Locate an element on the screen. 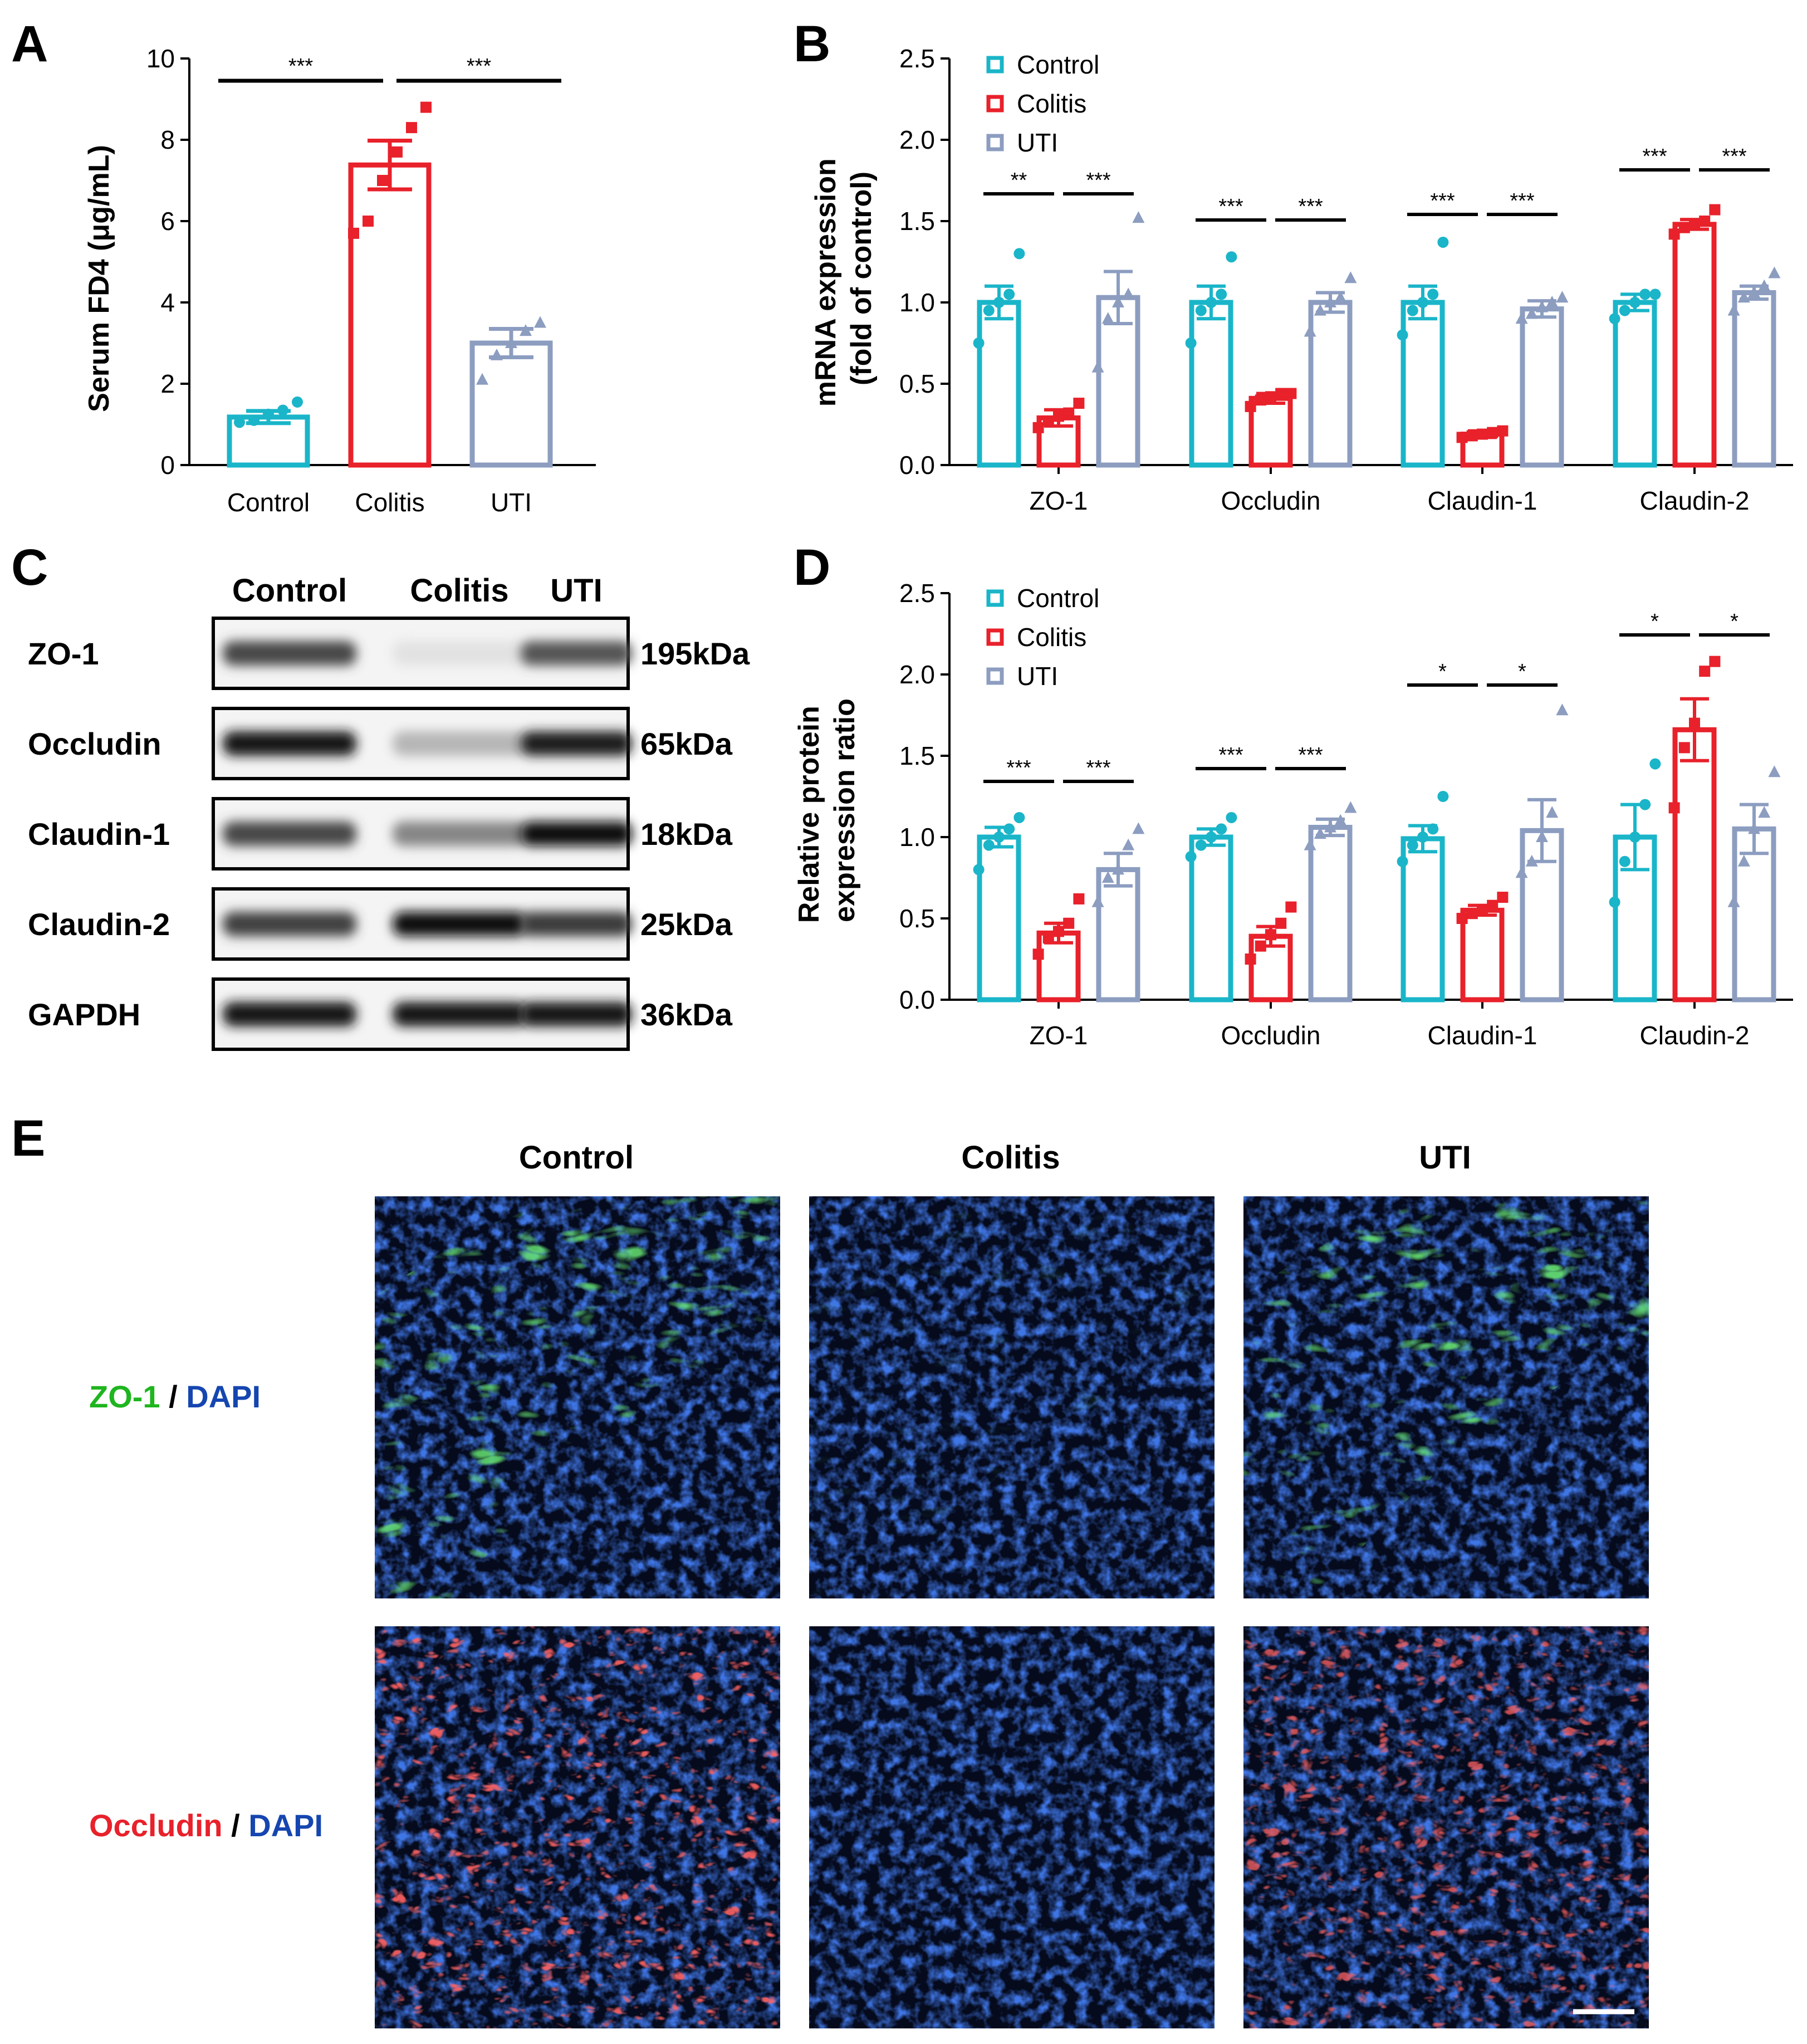 Image resolution: width=1807 pixels, height=2044 pixels. chart-d-x-label-zo1: ZO-1 is located at coordinates (1059, 1035).